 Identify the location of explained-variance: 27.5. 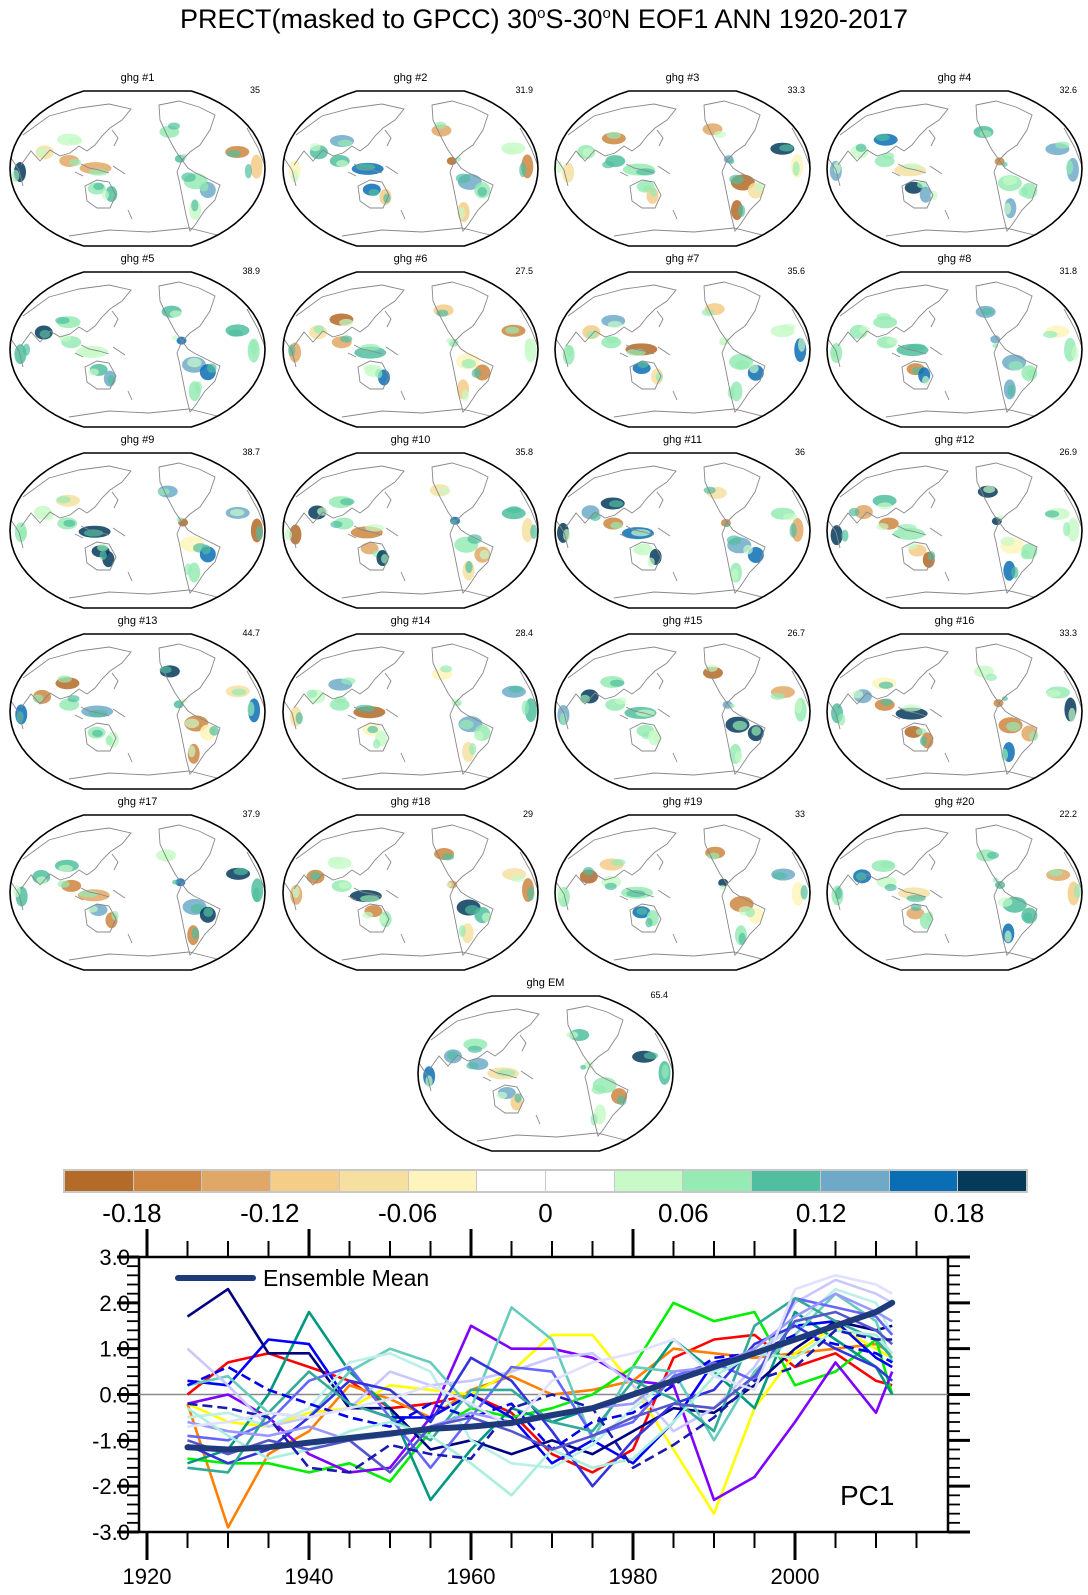
(524, 271).